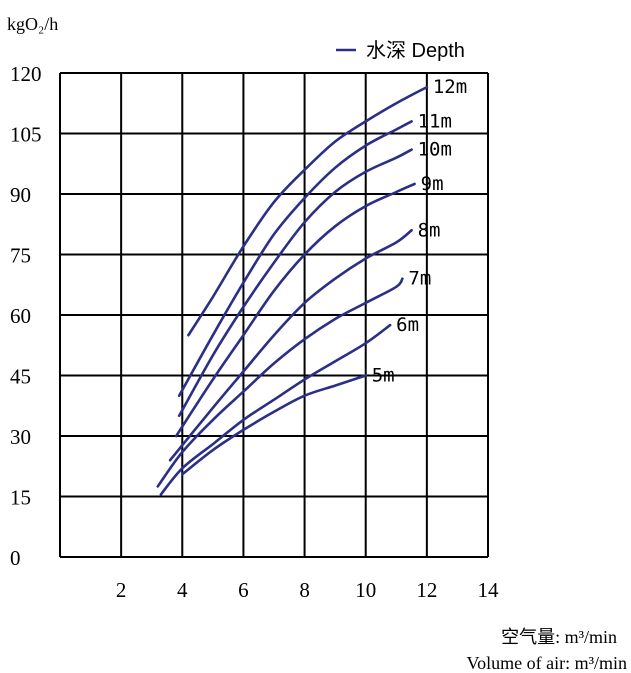 The height and width of the screenshot is (673, 631). I want to click on x-ticks: 2 4 6 8 10 12 14, so click(307, 590).